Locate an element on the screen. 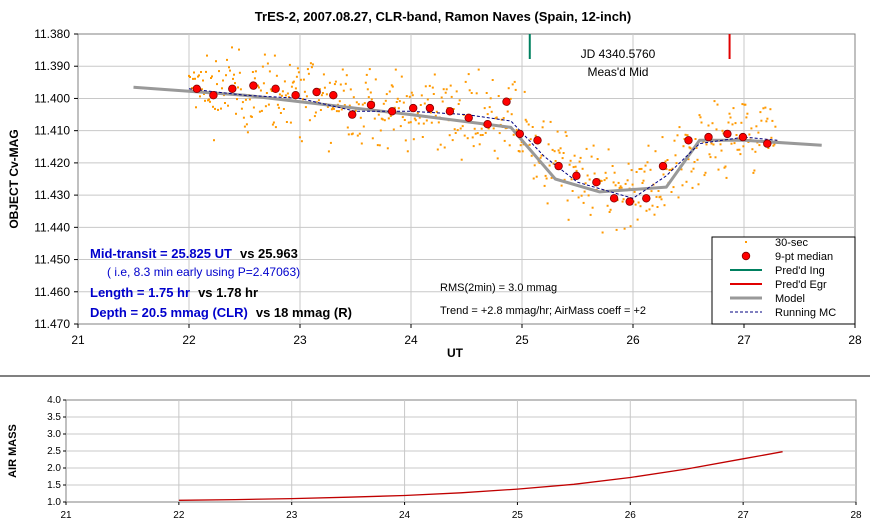  legend-model-label: Model is located at coordinates (790, 299).